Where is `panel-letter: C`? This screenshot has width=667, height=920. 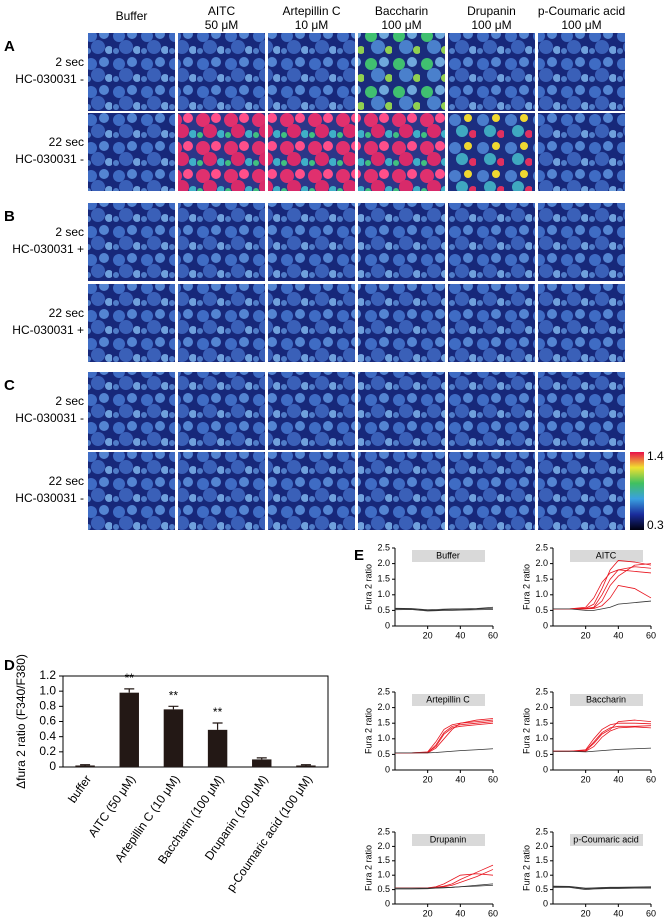 panel-letter: C is located at coordinates (9, 385).